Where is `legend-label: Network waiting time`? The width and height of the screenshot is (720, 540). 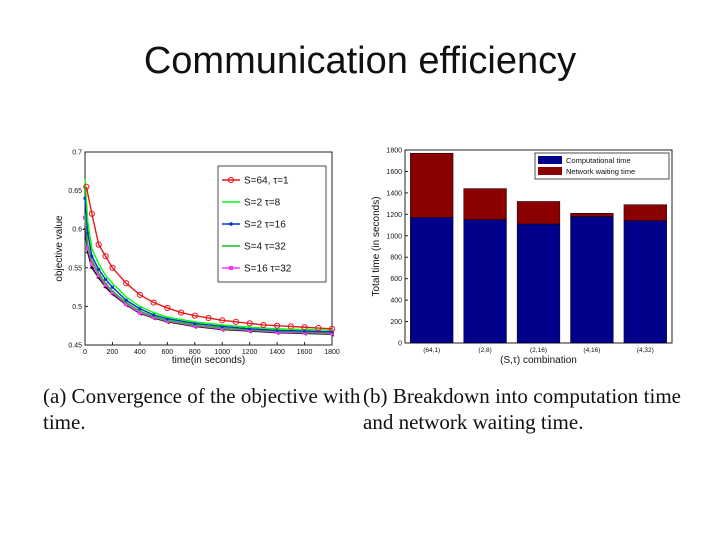 legend-label: Network waiting time is located at coordinates (600, 171).